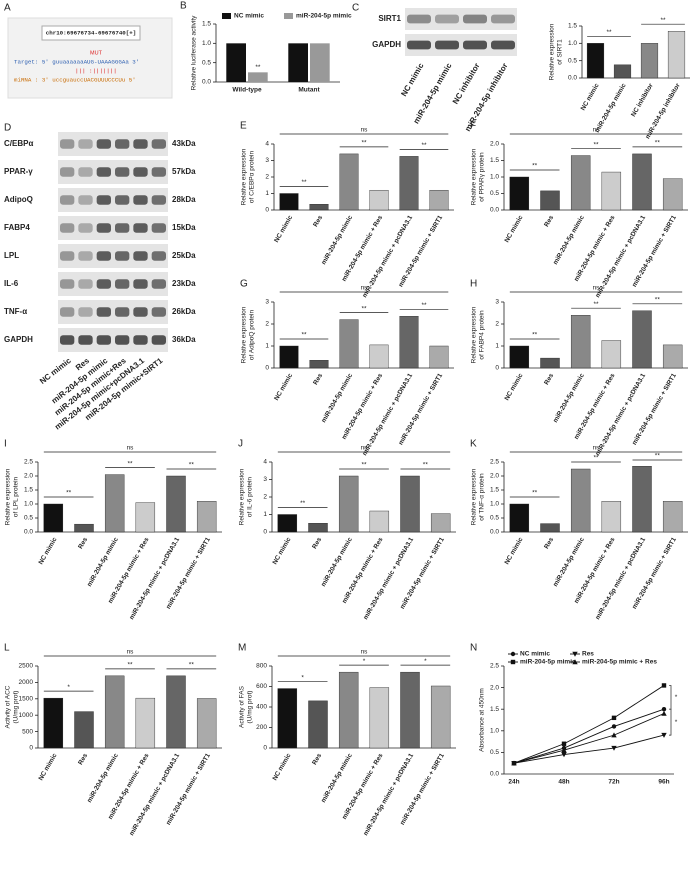  Describe the element at coordinates (589, 749) in the screenshot. I see `line` at that location.